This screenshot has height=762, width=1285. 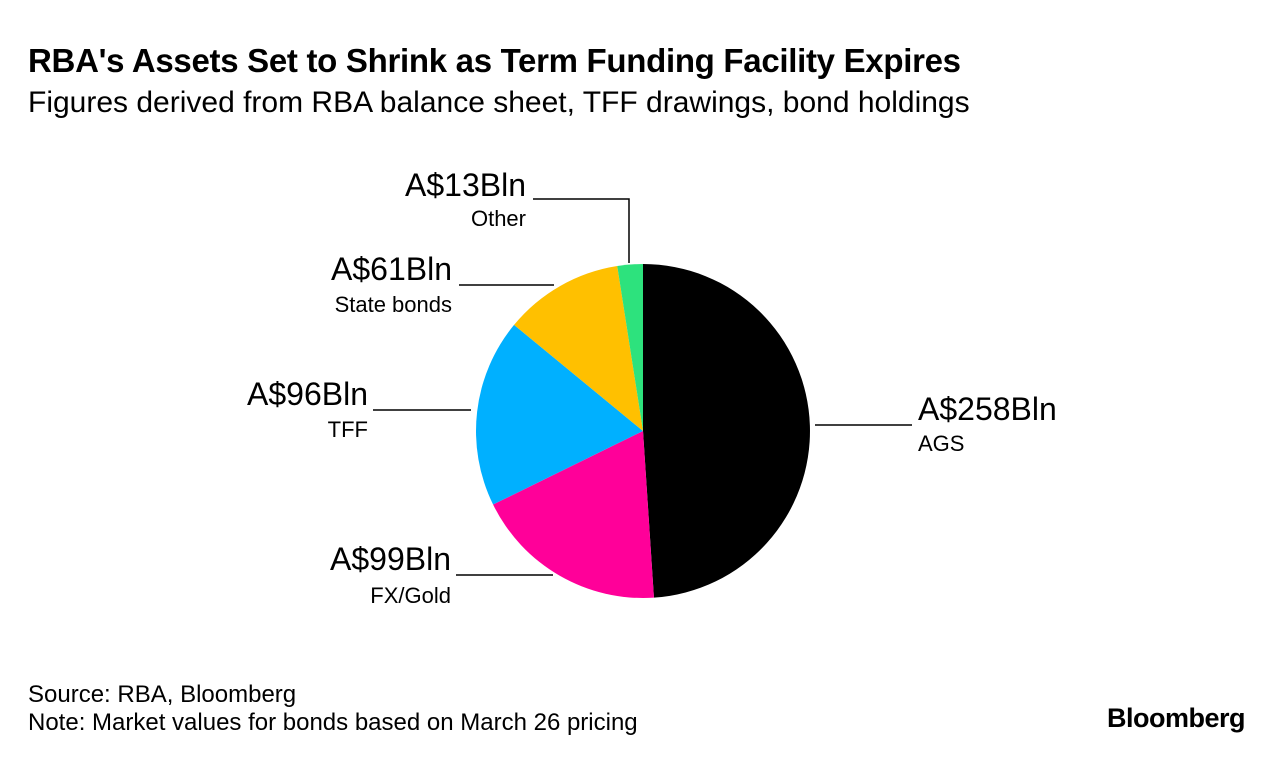 I want to click on category-label-state-bonds: State bonds, so click(x=393, y=304).